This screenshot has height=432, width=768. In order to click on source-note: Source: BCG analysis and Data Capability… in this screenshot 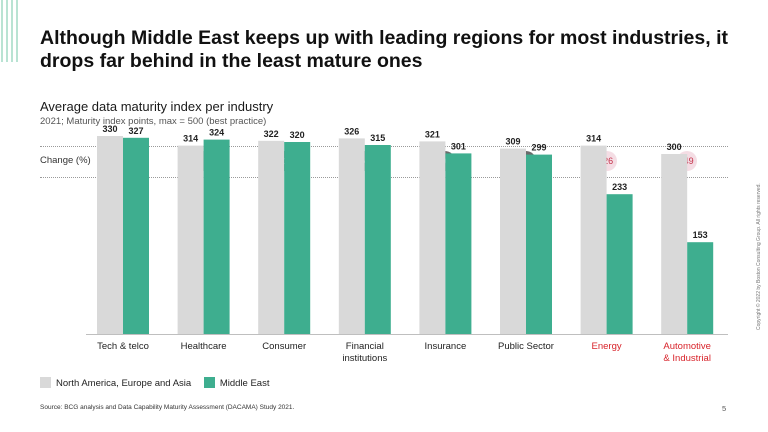, I will do `click(167, 407)`.